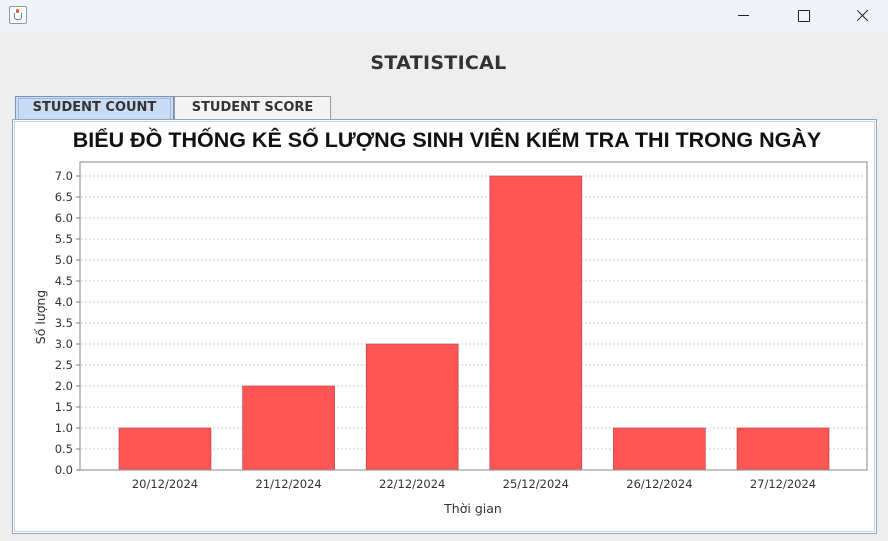 This screenshot has height=541, width=888. What do you see at coordinates (64, 365) in the screenshot?
I see `y-tick-label: 2.5` at bounding box center [64, 365].